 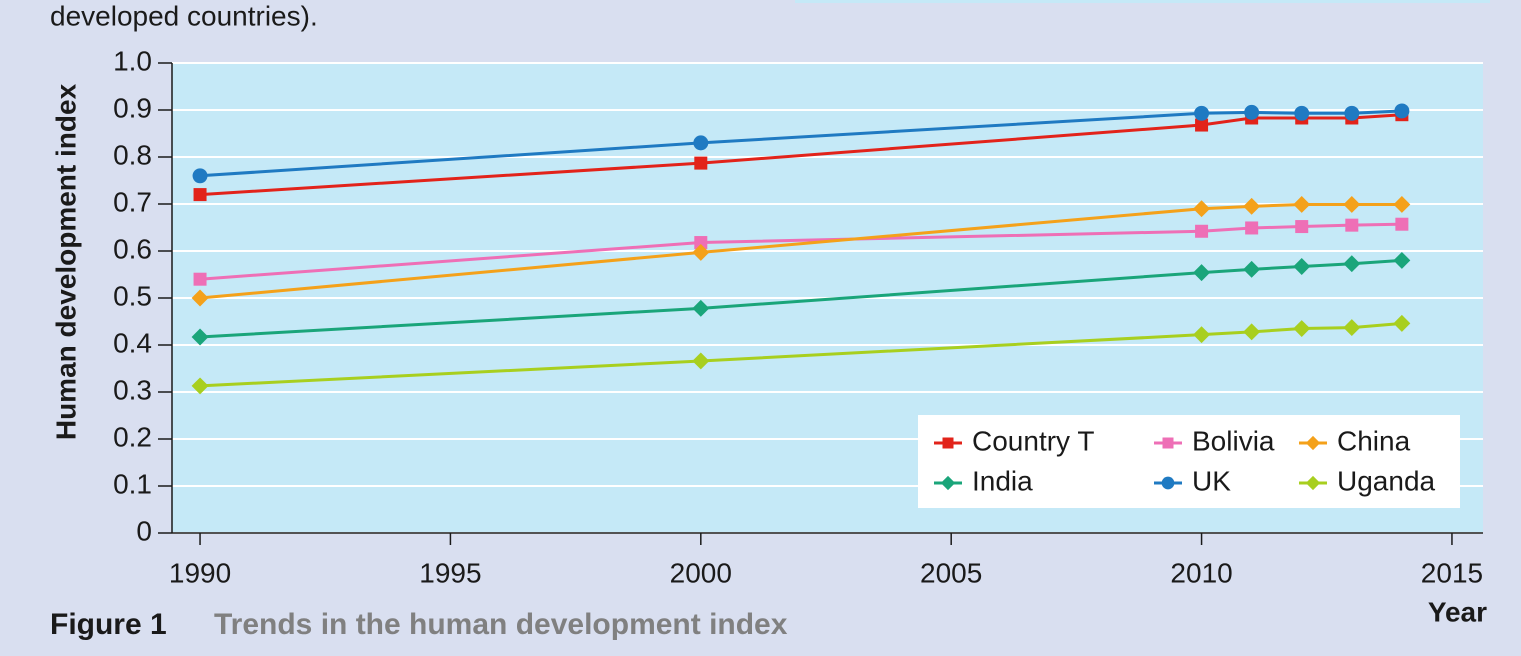 I want to click on y-tick-label: 0.3, so click(x=132, y=389).